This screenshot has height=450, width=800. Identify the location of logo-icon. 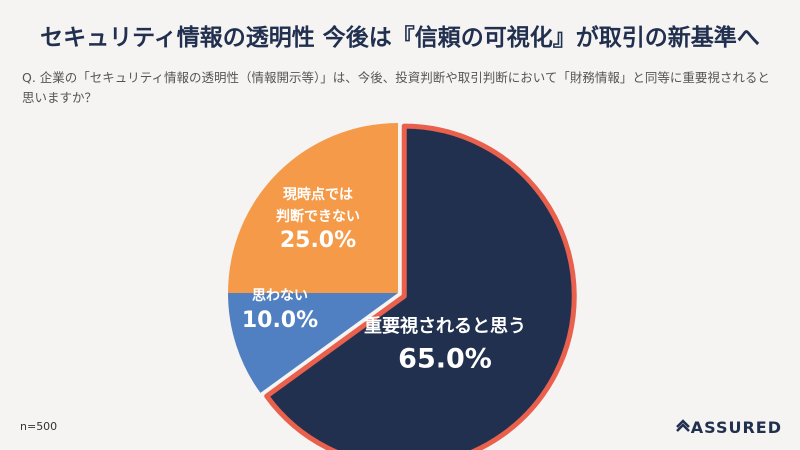
(682, 425).